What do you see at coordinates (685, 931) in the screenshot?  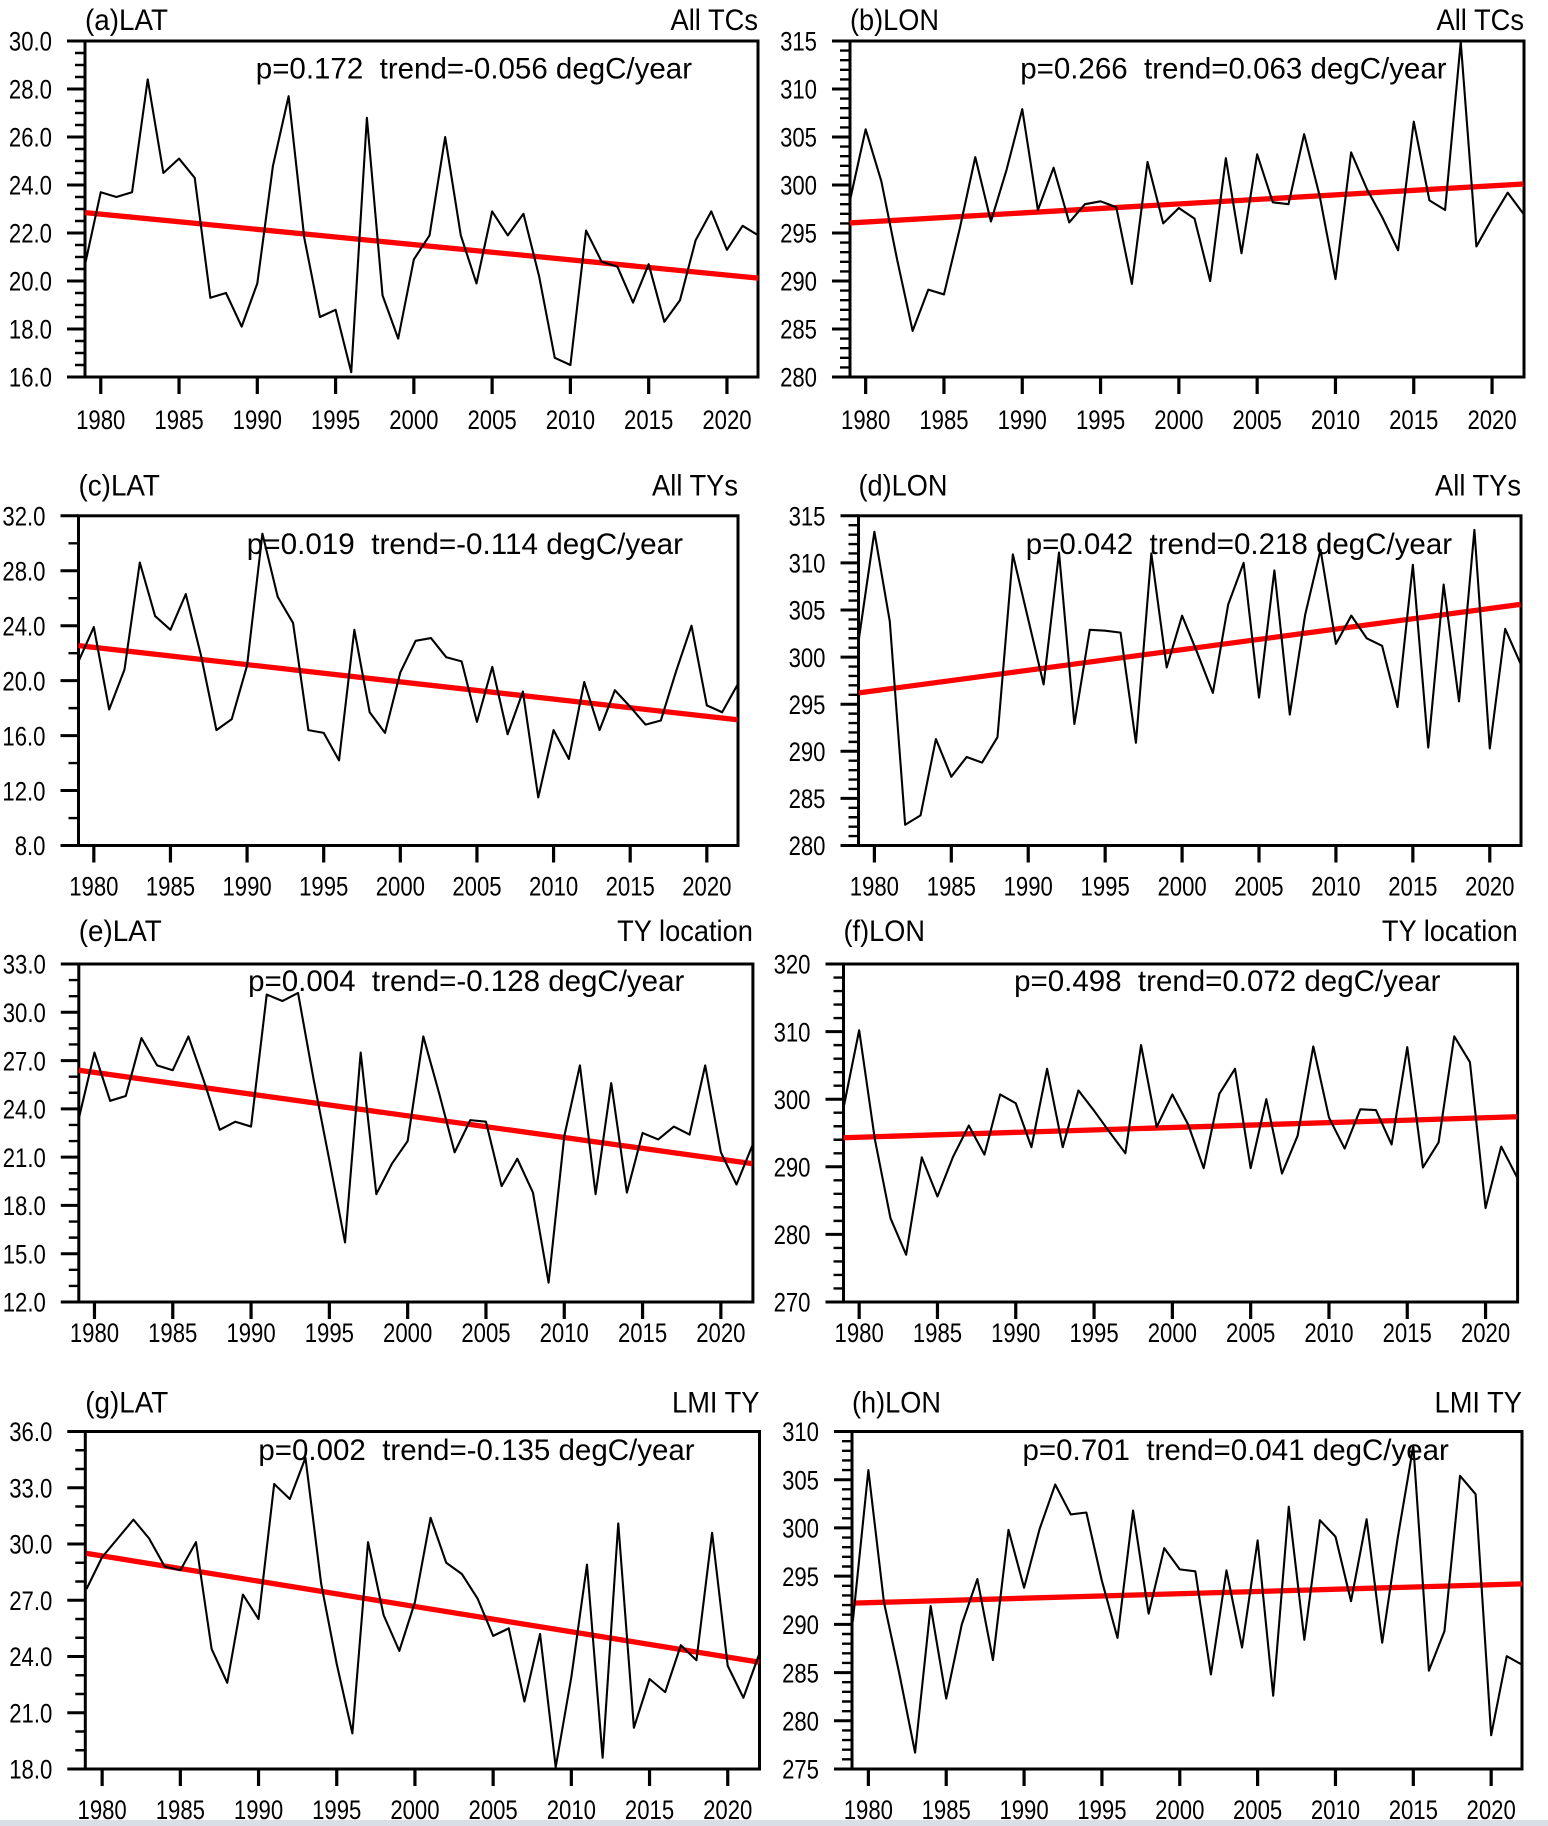 I see `svg-text: TY location` at bounding box center [685, 931].